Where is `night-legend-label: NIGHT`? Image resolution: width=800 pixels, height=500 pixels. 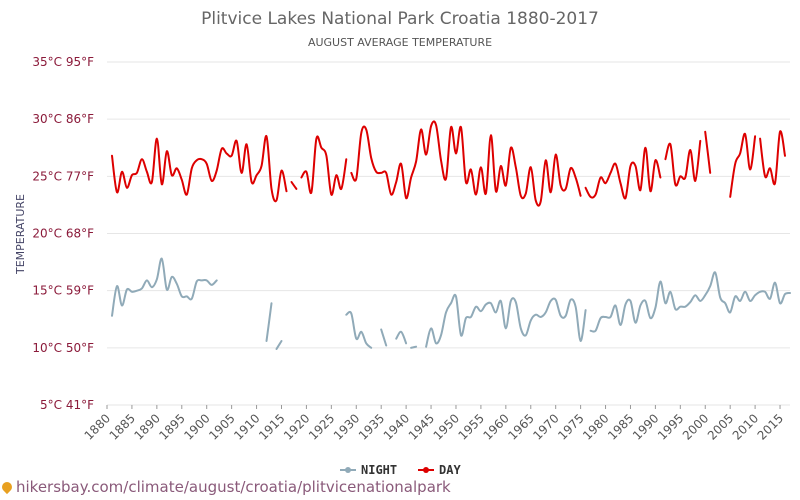
night-legend-label: NIGHT is located at coordinates (379, 470).